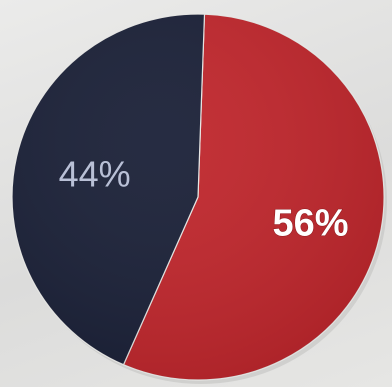  I want to click on slice-label-1: 56%, so click(310, 223).